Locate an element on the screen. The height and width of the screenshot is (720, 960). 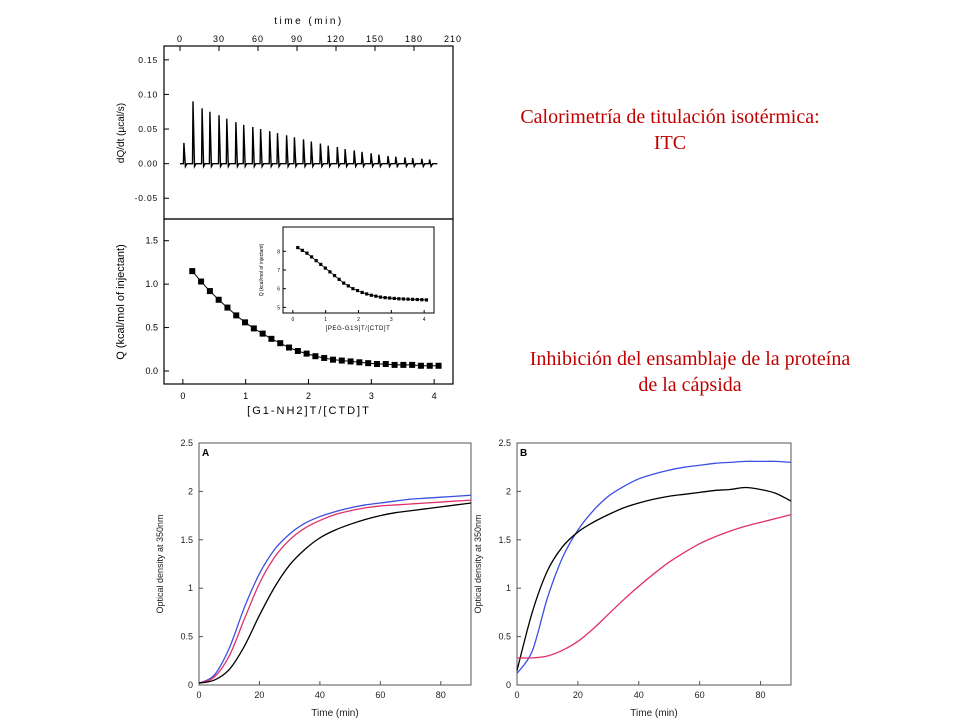
y-axis-label: dQ/dt (µcal/s) is located at coordinates (121, 133).